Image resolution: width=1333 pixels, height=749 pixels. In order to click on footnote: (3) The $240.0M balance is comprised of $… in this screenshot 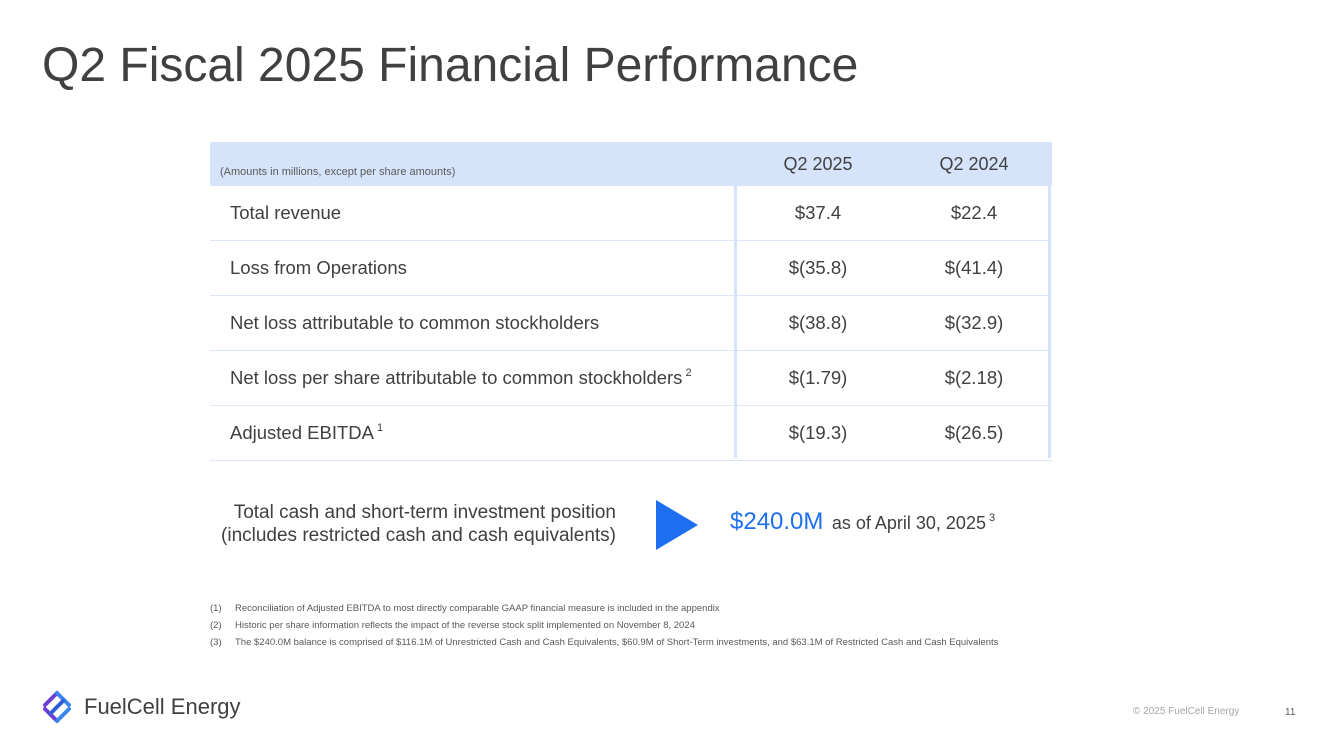, I will do `click(604, 642)`.